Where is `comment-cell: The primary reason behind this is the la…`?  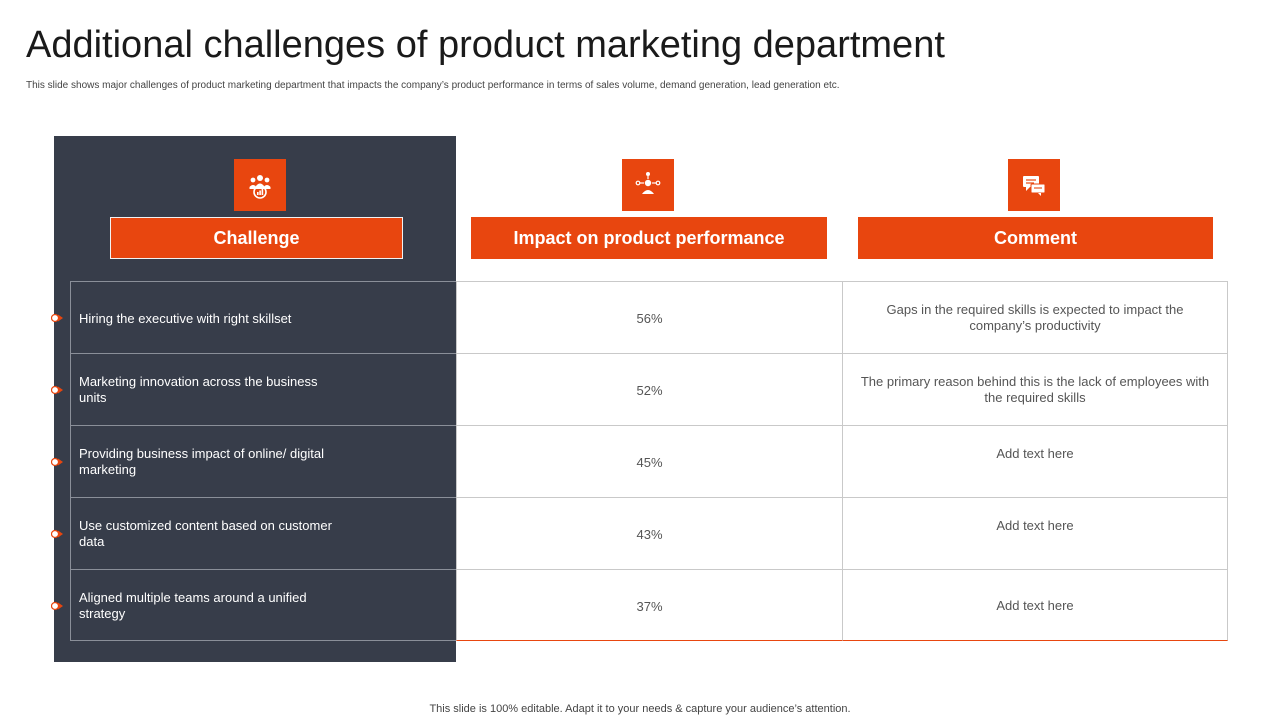 comment-cell: The primary reason behind this is the la… is located at coordinates (1035, 389).